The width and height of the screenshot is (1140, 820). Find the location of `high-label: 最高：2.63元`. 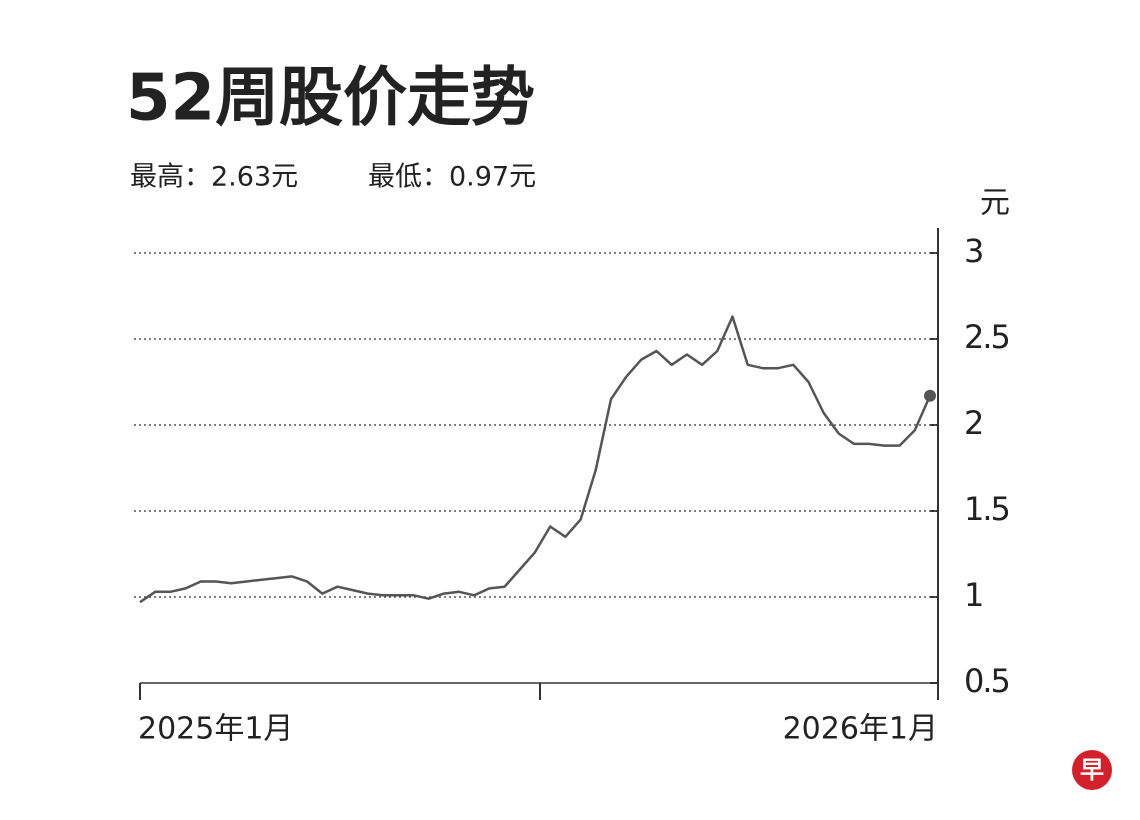

high-label: 最高：2.63元 is located at coordinates (214, 177).